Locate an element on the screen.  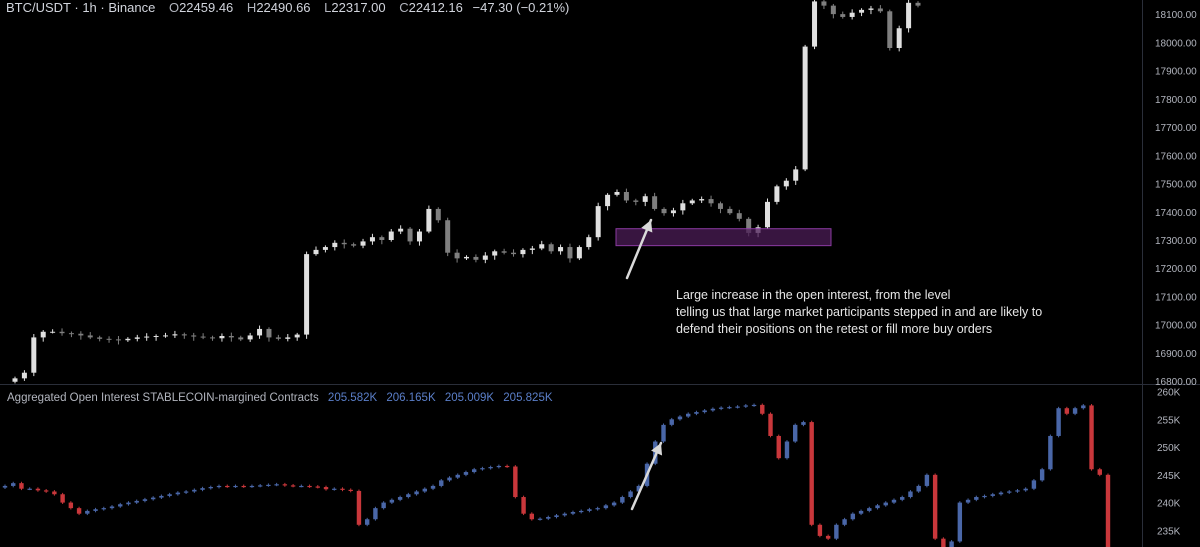
demand-zone-box is located at coordinates (723, 237).